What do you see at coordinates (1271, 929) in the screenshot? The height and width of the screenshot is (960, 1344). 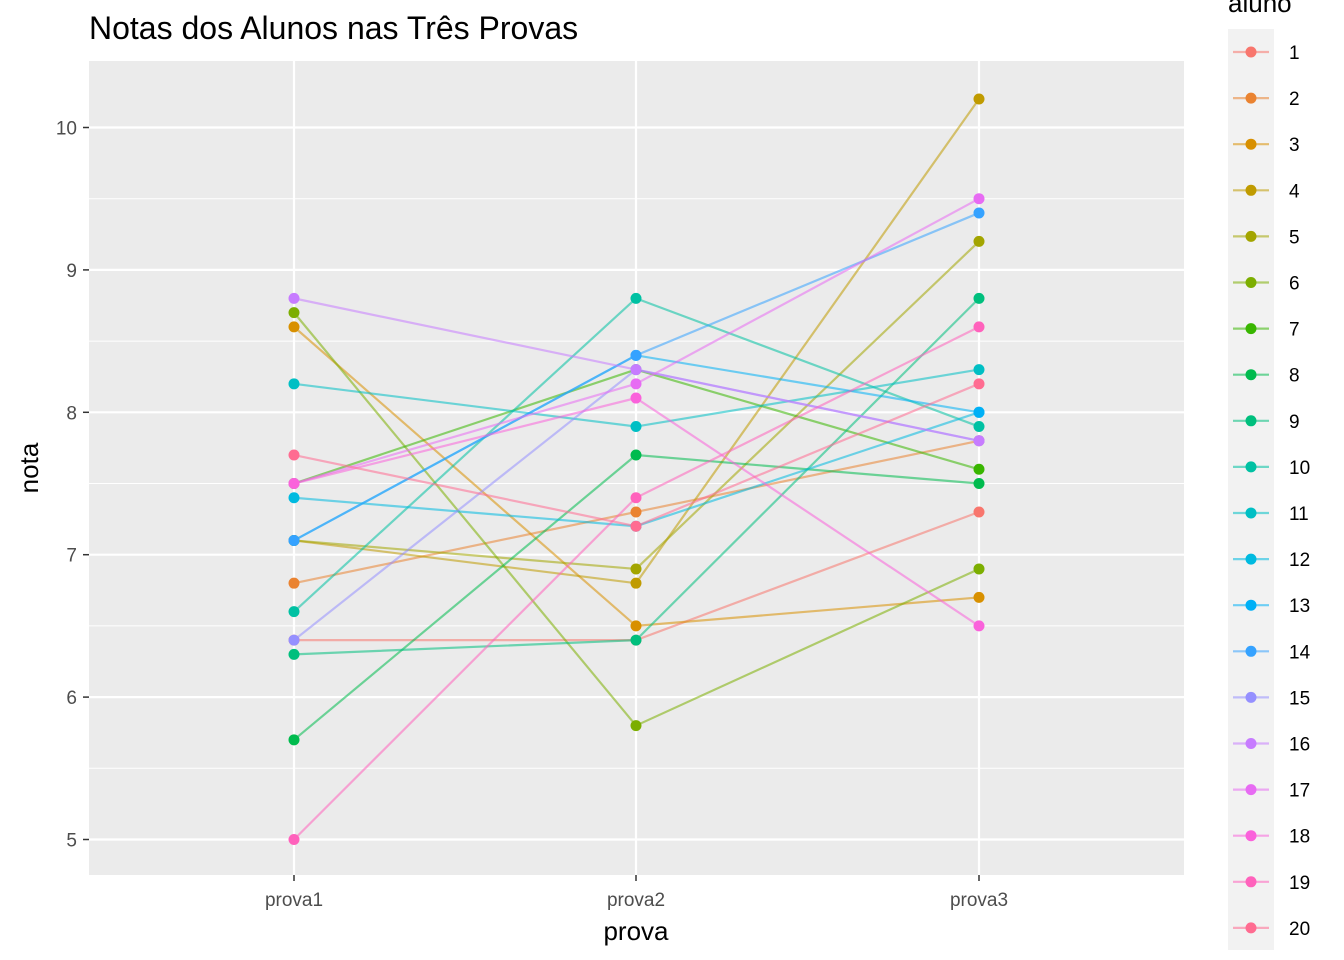 I see `legend-item-20: 20` at bounding box center [1271, 929].